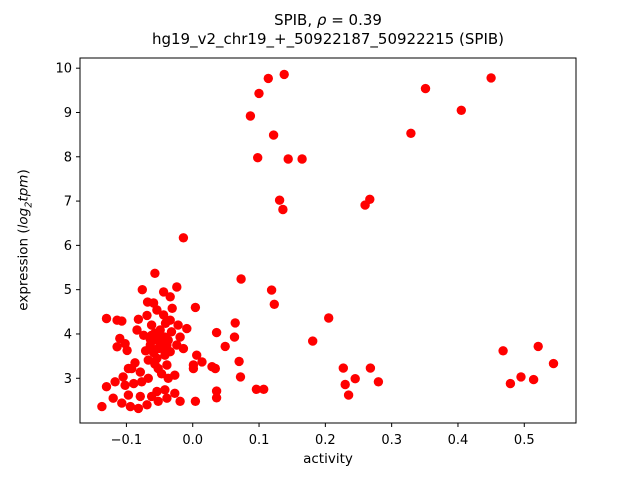 The height and width of the screenshot is (480, 640). Describe the element at coordinates (325, 440) in the screenshot. I see `x-tick-label: 0.2` at that location.